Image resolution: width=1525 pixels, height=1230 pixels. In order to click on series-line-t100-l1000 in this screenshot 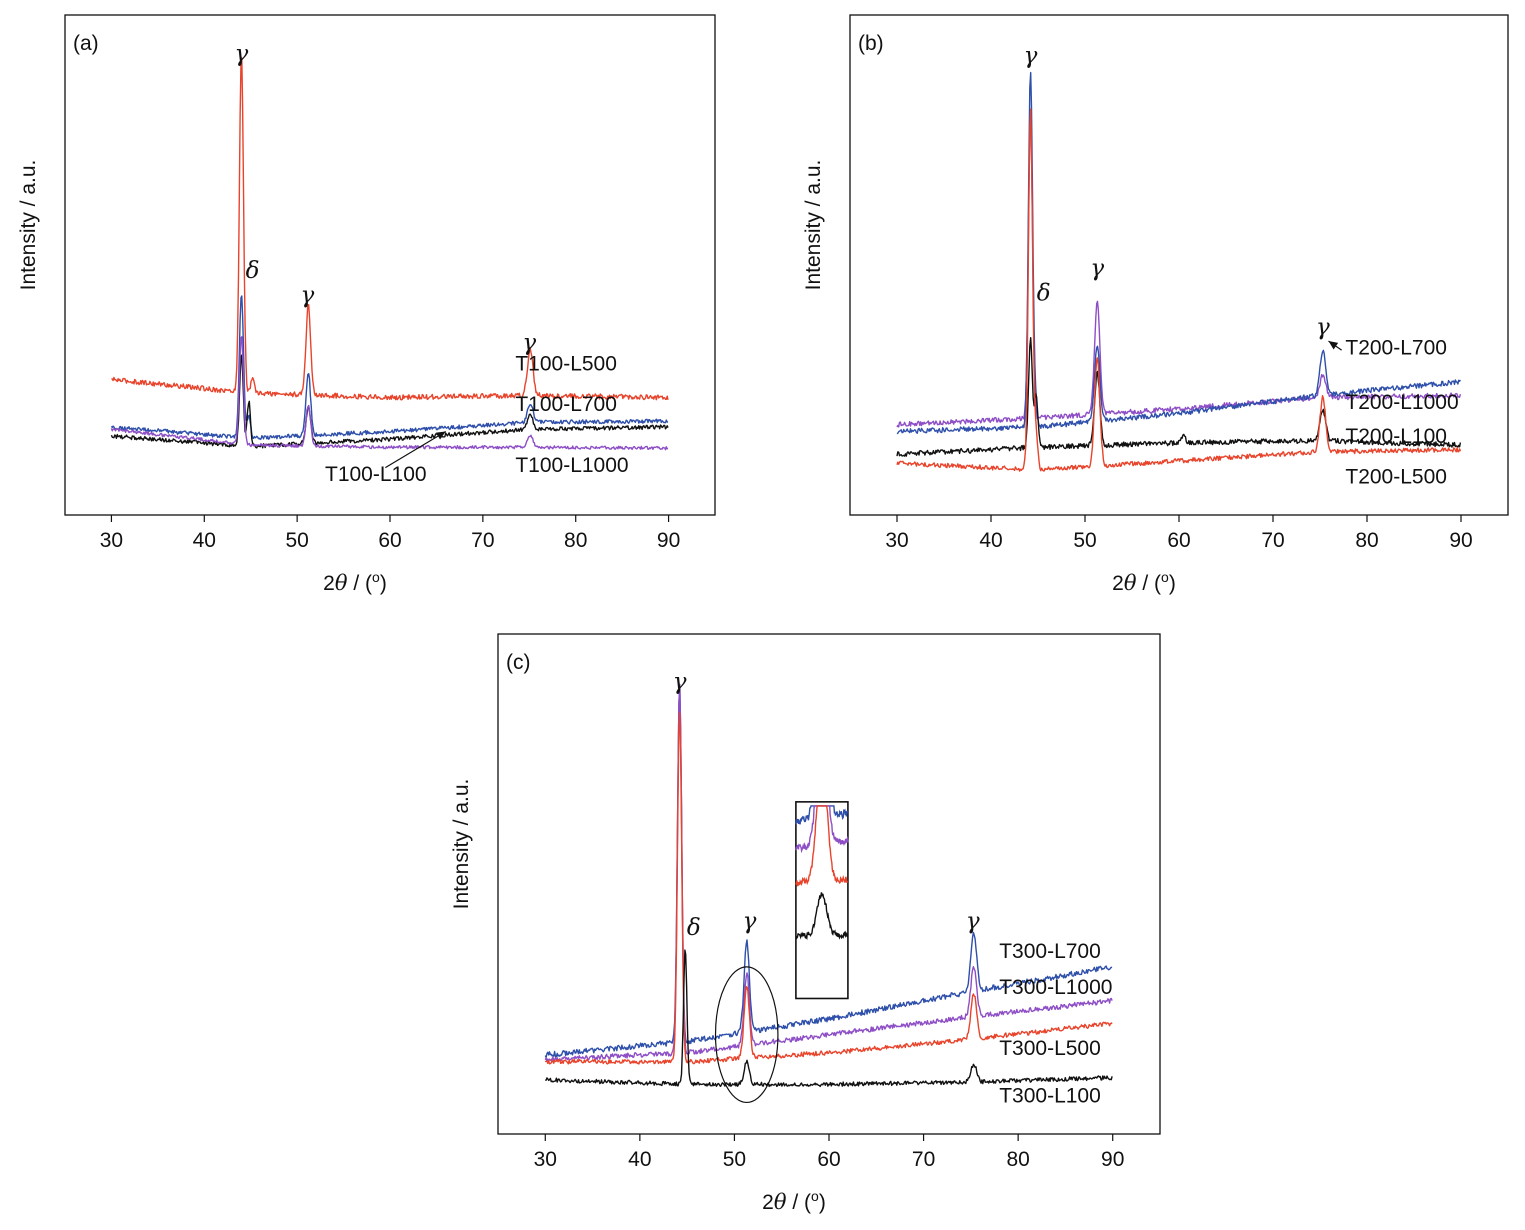, I will do `click(389, 393)`.